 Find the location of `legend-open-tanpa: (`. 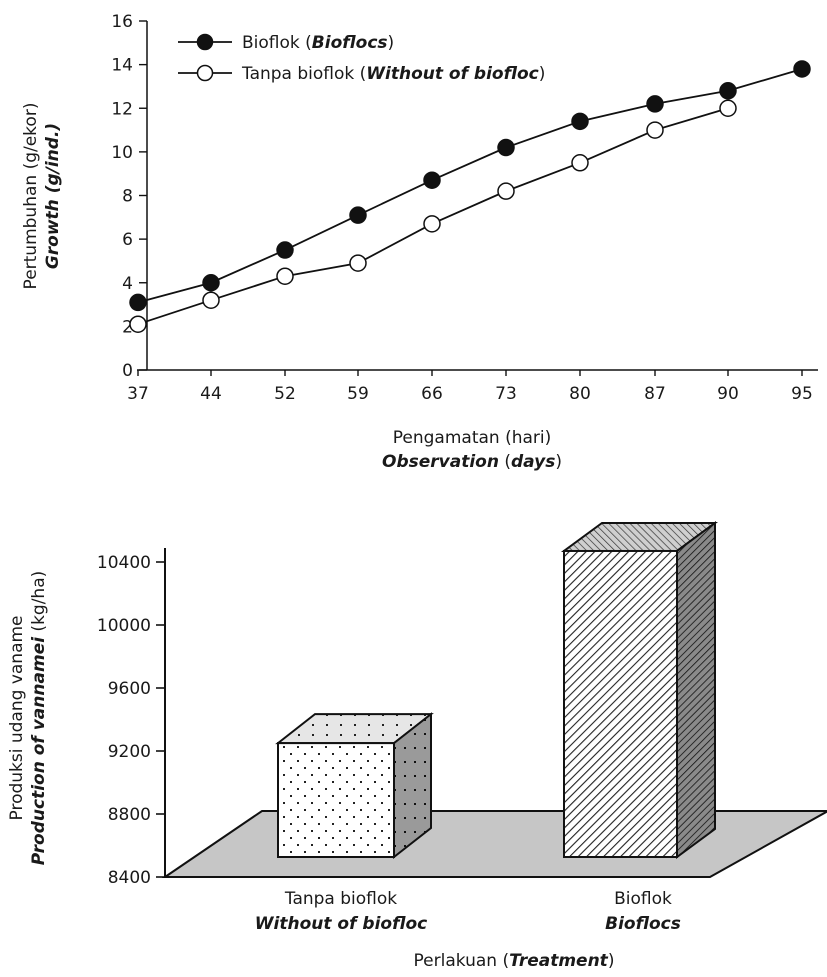

legend-open-tanpa: ( is located at coordinates (360, 74).